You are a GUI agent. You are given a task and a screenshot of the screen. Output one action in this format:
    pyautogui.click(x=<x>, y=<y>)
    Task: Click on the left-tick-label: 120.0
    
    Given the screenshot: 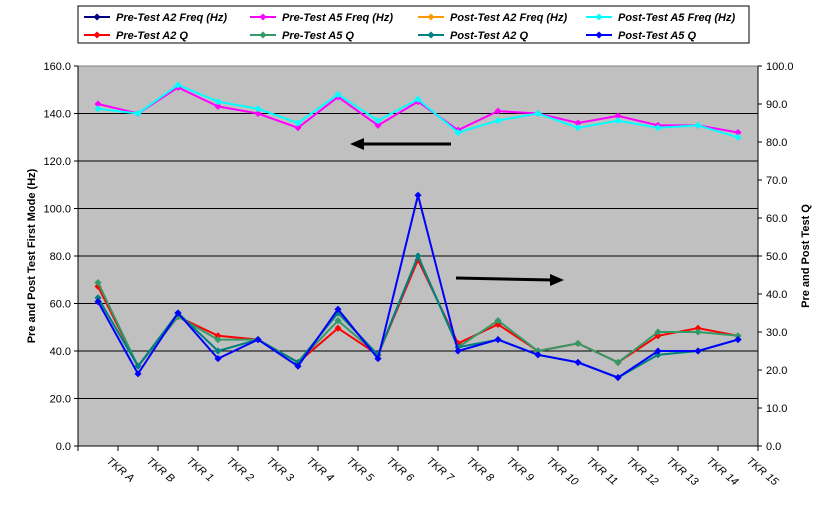 What is the action you would take?
    pyautogui.click(x=57, y=162)
    